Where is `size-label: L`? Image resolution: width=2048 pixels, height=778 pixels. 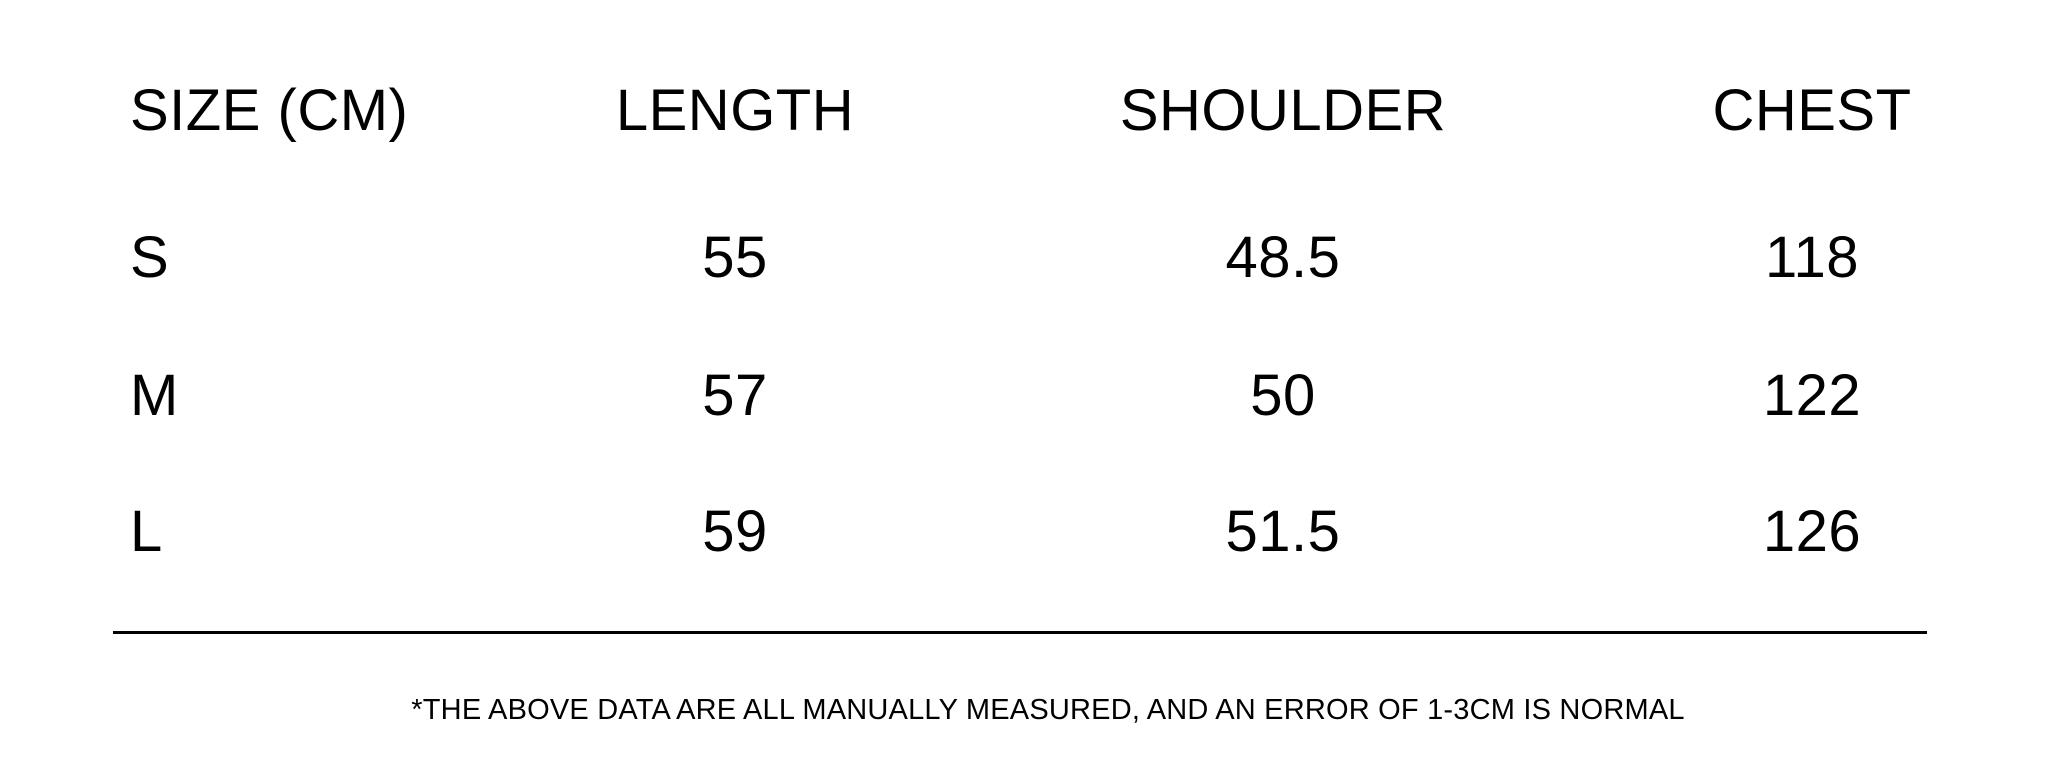 size-label: L is located at coordinates (146, 531).